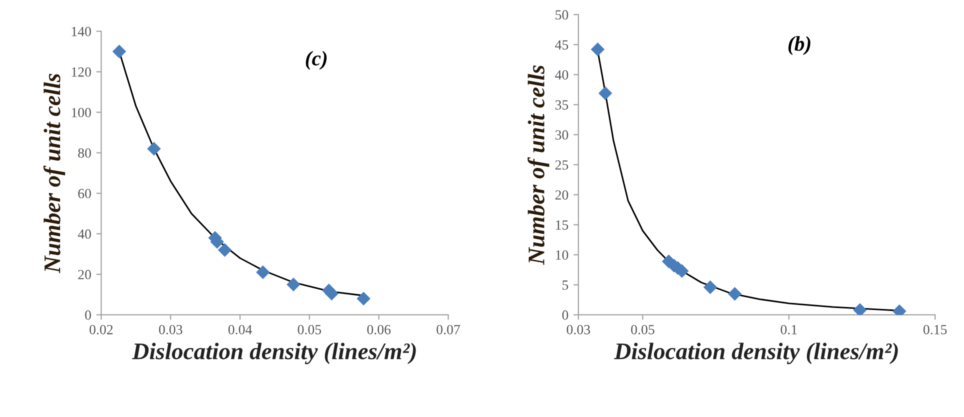 Image resolution: width=964 pixels, height=417 pixels. Describe the element at coordinates (84, 153) in the screenshot. I see `y-tick-label: 80` at that location.